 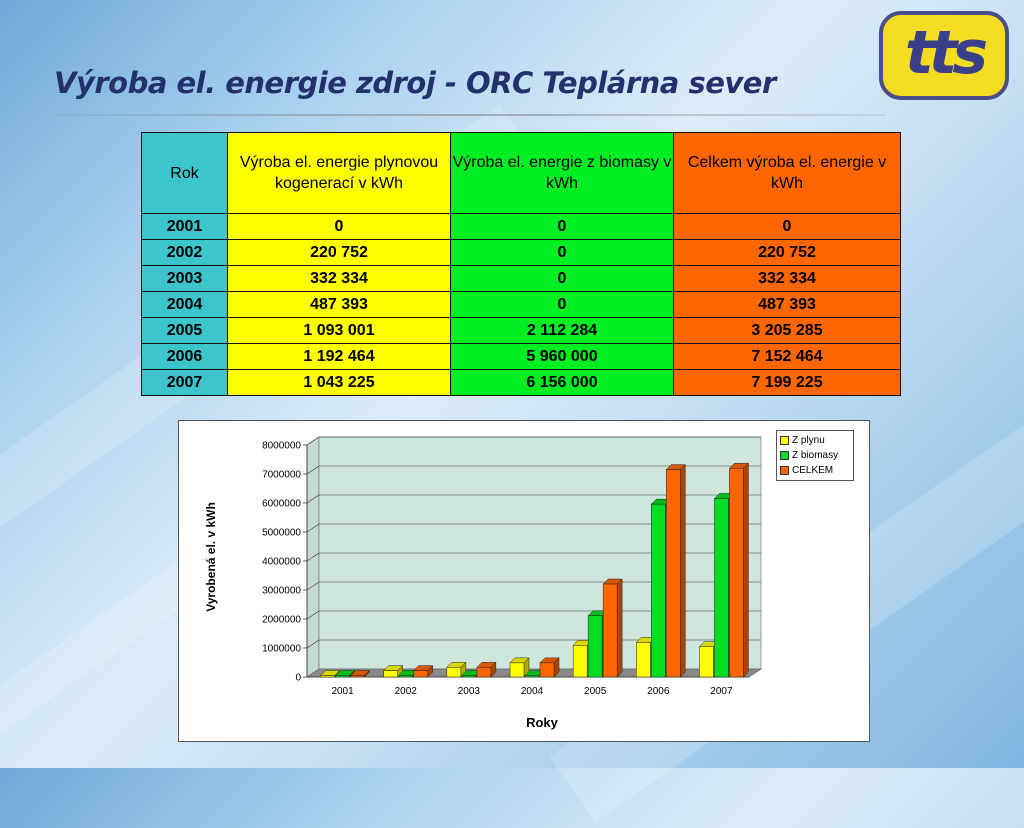 What do you see at coordinates (281, 620) in the screenshot?
I see `y-tick-label: 2000000` at bounding box center [281, 620].